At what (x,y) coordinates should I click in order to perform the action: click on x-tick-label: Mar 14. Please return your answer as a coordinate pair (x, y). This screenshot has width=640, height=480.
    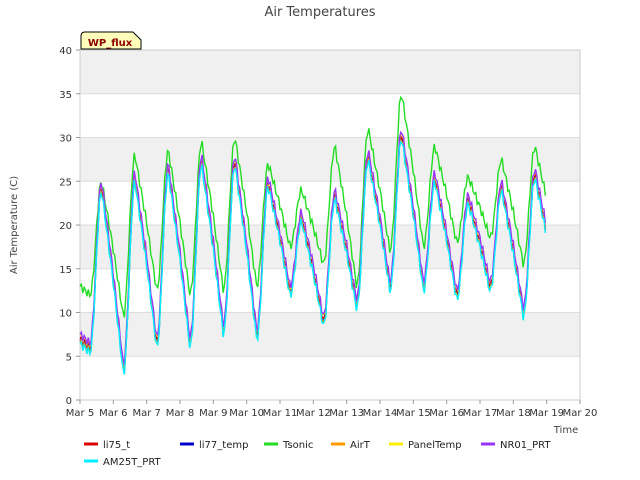
    Looking at the image, I should click on (380, 413).